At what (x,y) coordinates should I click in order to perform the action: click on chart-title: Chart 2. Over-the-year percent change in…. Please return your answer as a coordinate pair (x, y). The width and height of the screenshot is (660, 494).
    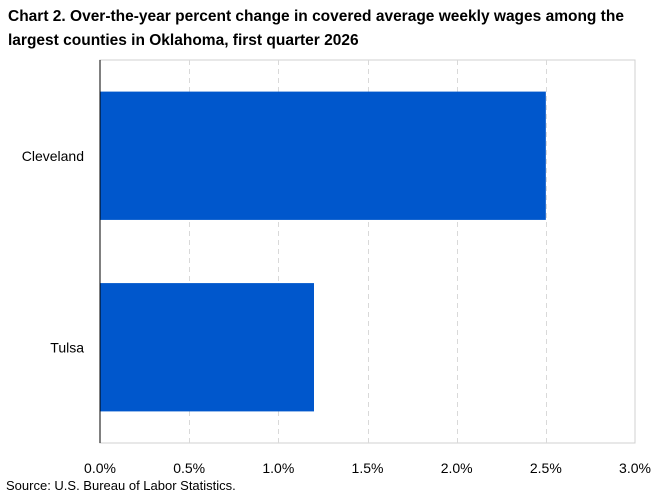
    Looking at the image, I should click on (316, 28).